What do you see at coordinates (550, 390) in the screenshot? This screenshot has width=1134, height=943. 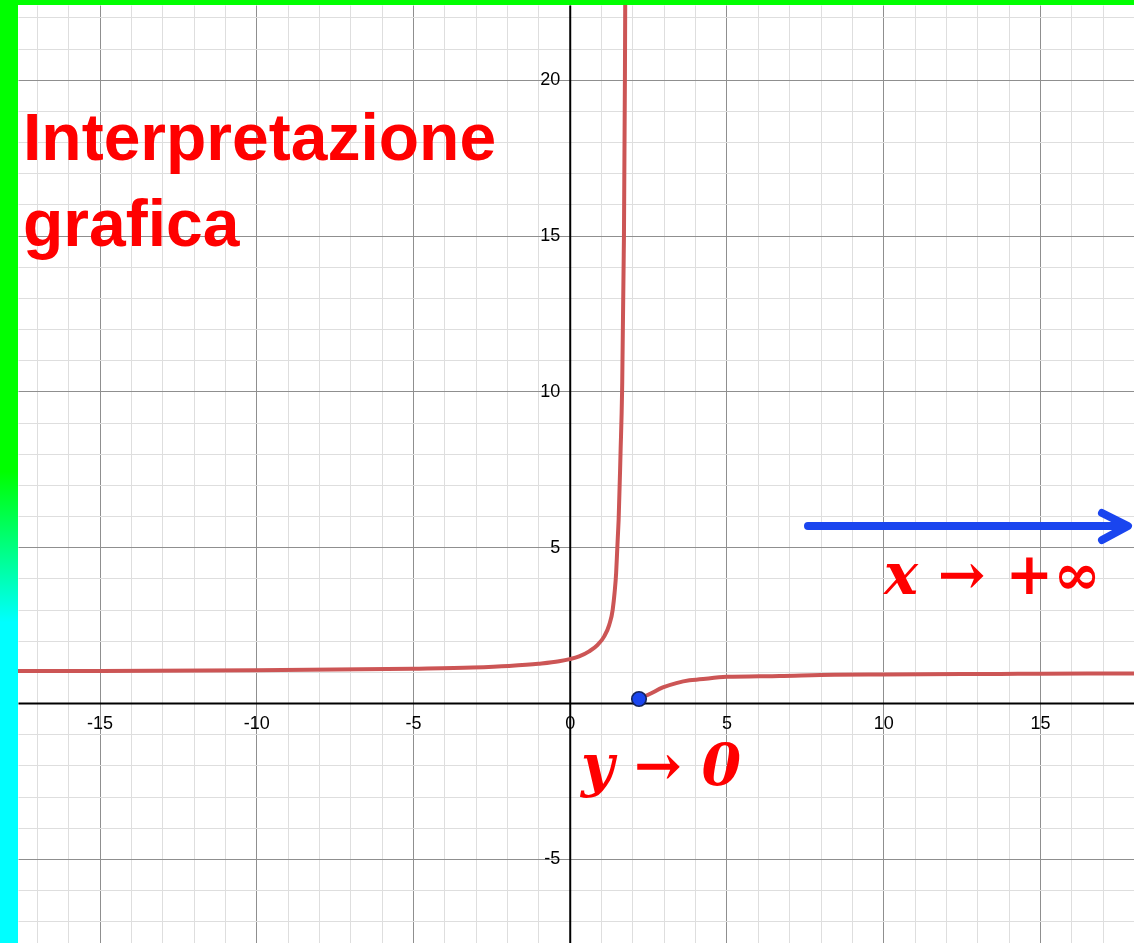 I see `y-tick-label: 10` at bounding box center [550, 390].